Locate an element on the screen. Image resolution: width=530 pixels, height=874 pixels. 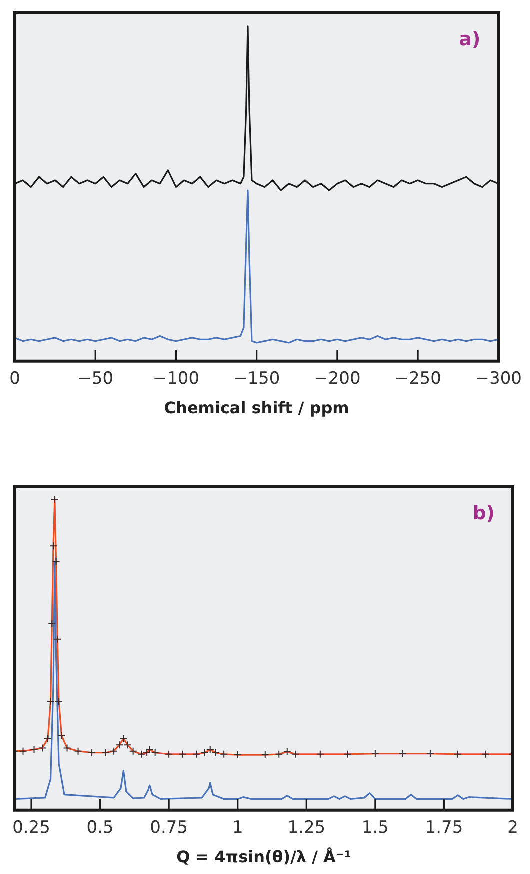
x-axis-title: Chemical shift / ppm is located at coordinates (257, 408).